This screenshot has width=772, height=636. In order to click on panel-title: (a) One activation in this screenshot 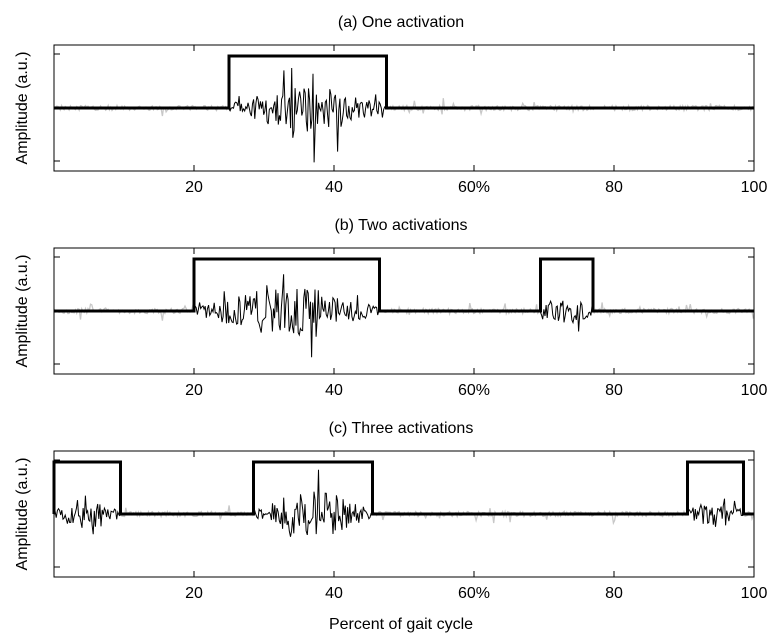, I will do `click(401, 22)`.